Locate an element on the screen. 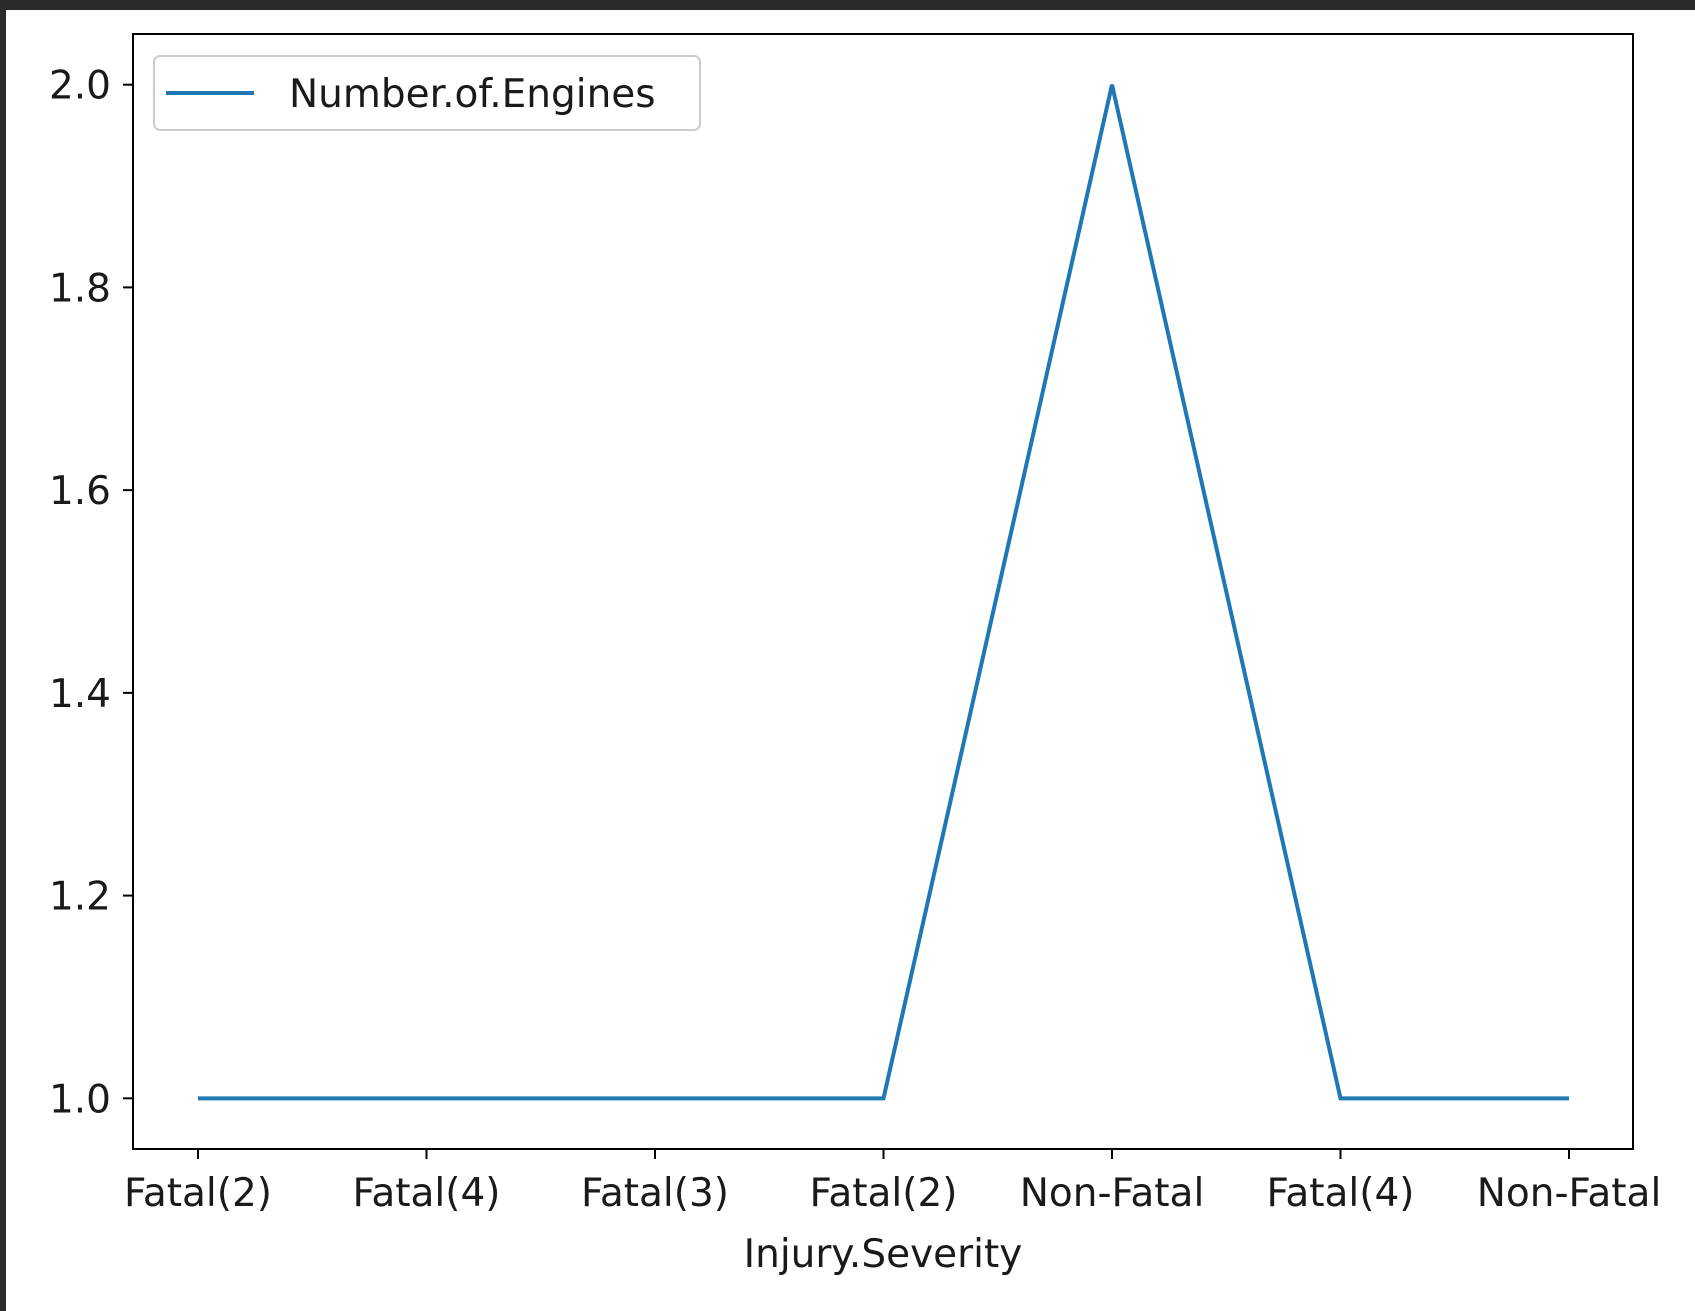 Image resolution: width=1695 pixels, height=1311 pixels. x-axis-label: Injury.Severity is located at coordinates (883, 1254).